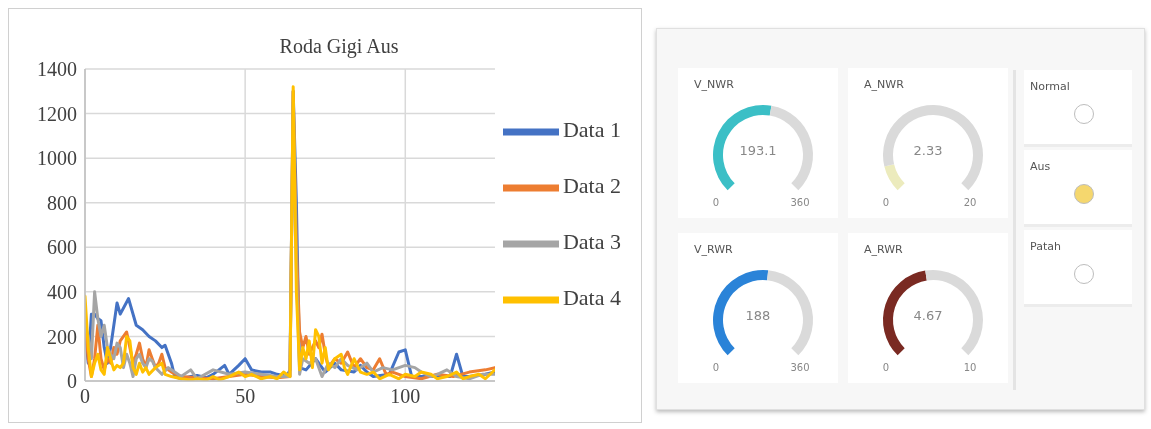 The height and width of the screenshot is (429, 1151). What do you see at coordinates (758, 315) in the screenshot?
I see `text: 188` at bounding box center [758, 315].